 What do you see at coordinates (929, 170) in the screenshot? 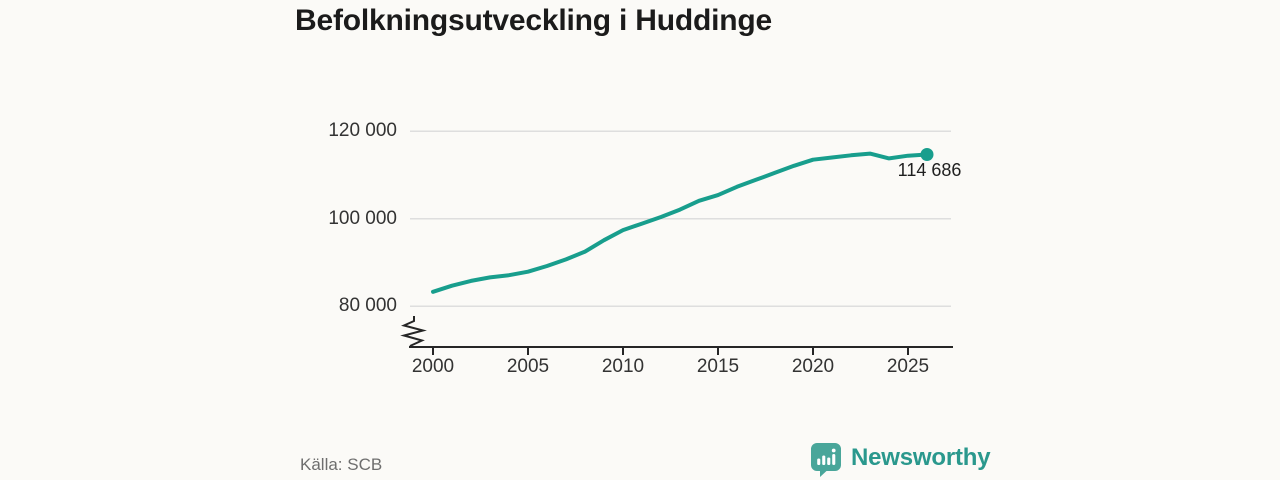
I see `end-value-label: 114 686` at bounding box center [929, 170].